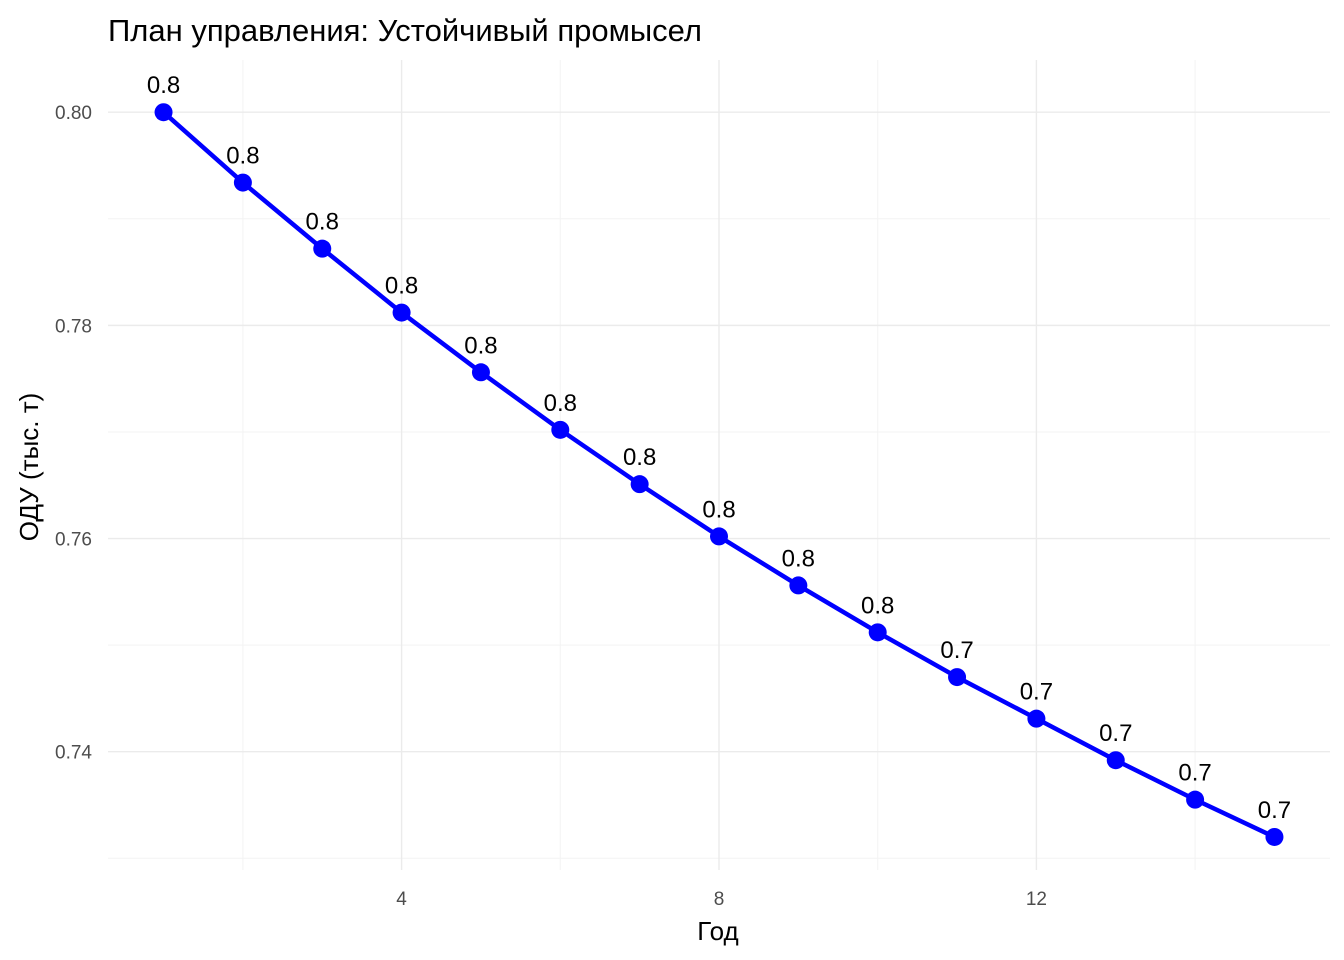 This screenshot has width=1344, height=960. What do you see at coordinates (717, 931) in the screenshot?
I see `x-axis-title: Год` at bounding box center [717, 931].